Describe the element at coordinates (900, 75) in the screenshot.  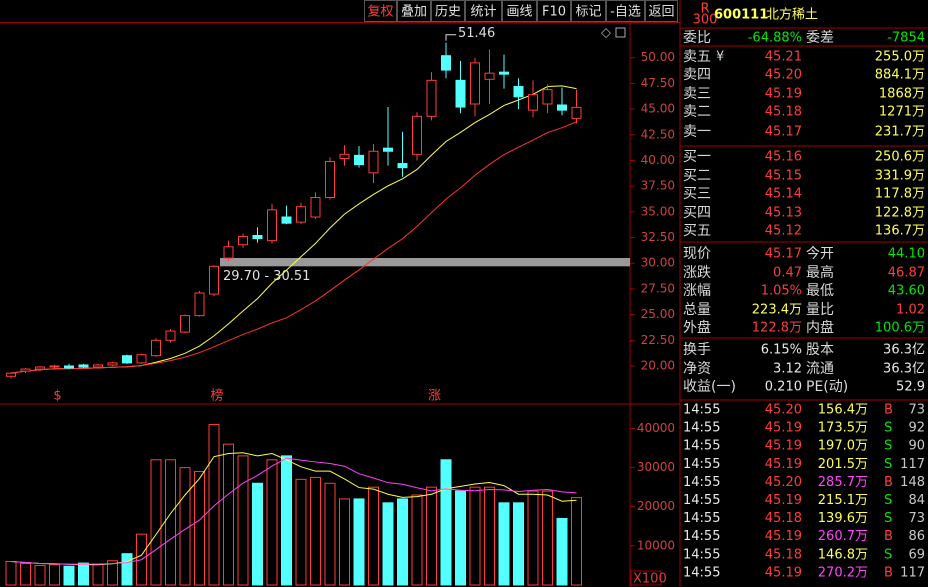
I see `book-volume: 884.1万` at that location.